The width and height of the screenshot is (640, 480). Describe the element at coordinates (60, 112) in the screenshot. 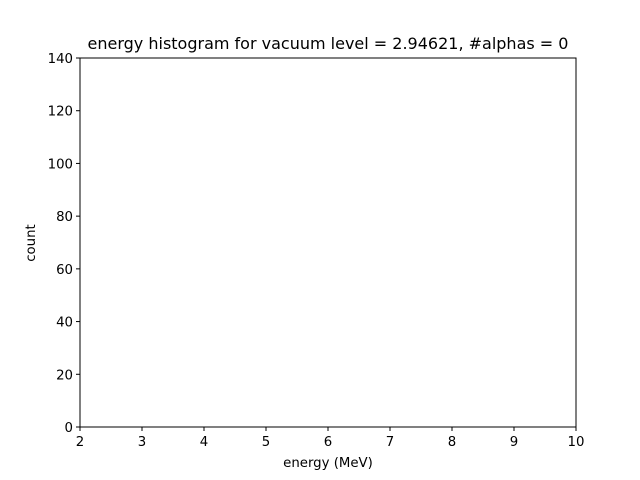

I see `y-tick-label: 120` at that location.